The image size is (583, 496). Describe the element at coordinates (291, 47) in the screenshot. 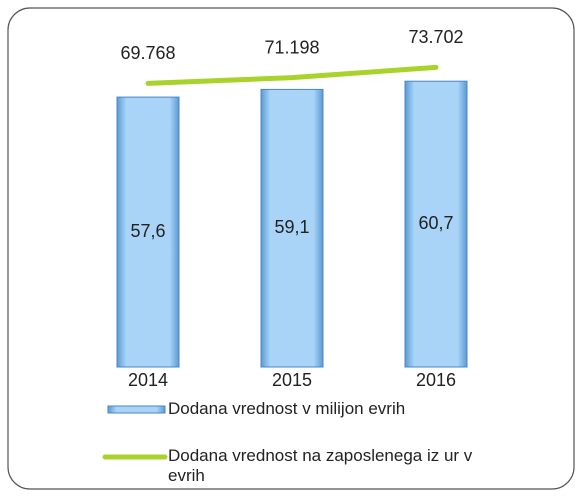

I see `data-label: 71.198` at that location.